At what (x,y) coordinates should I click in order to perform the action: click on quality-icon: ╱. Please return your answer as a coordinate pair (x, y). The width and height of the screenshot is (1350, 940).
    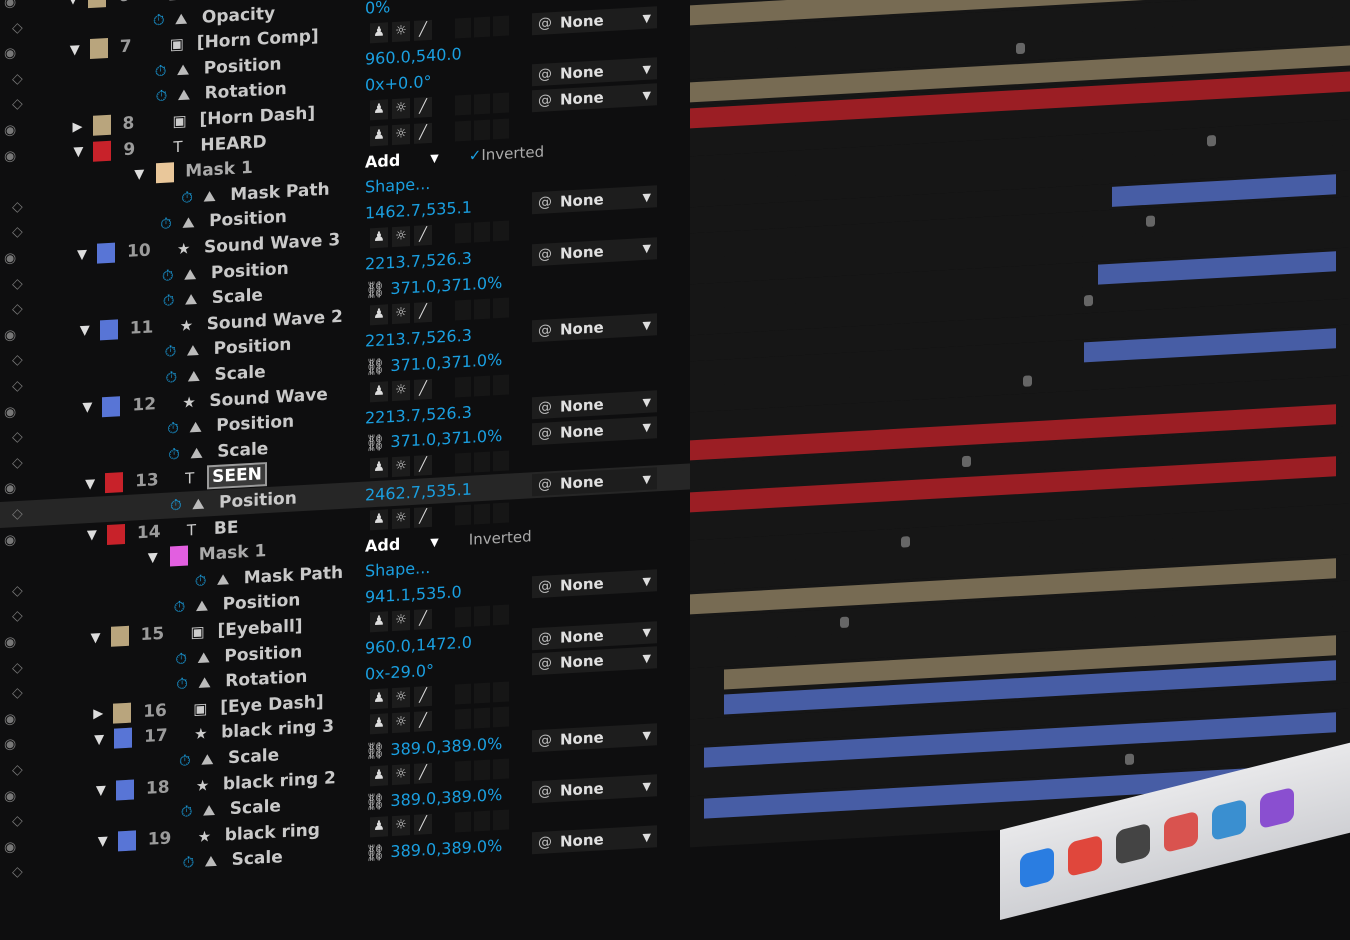
    Looking at the image, I should click on (423, 312).